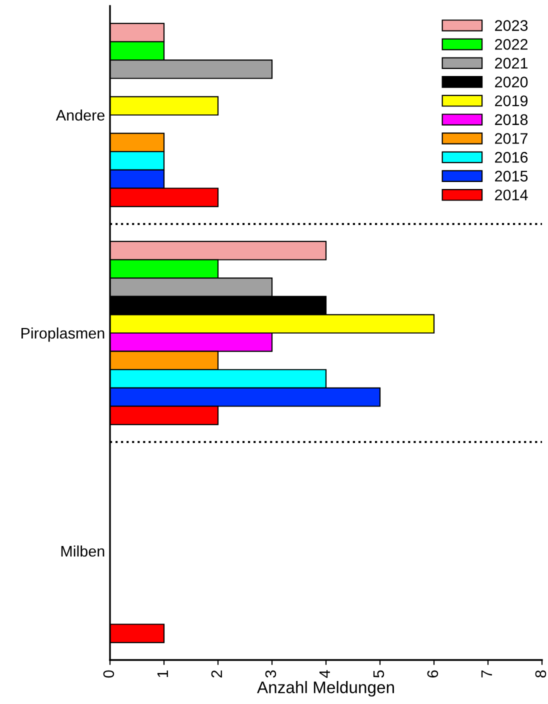 The image size is (548, 704). Describe the element at coordinates (511, 25) in the screenshot. I see `legend-label: 2023` at that location.